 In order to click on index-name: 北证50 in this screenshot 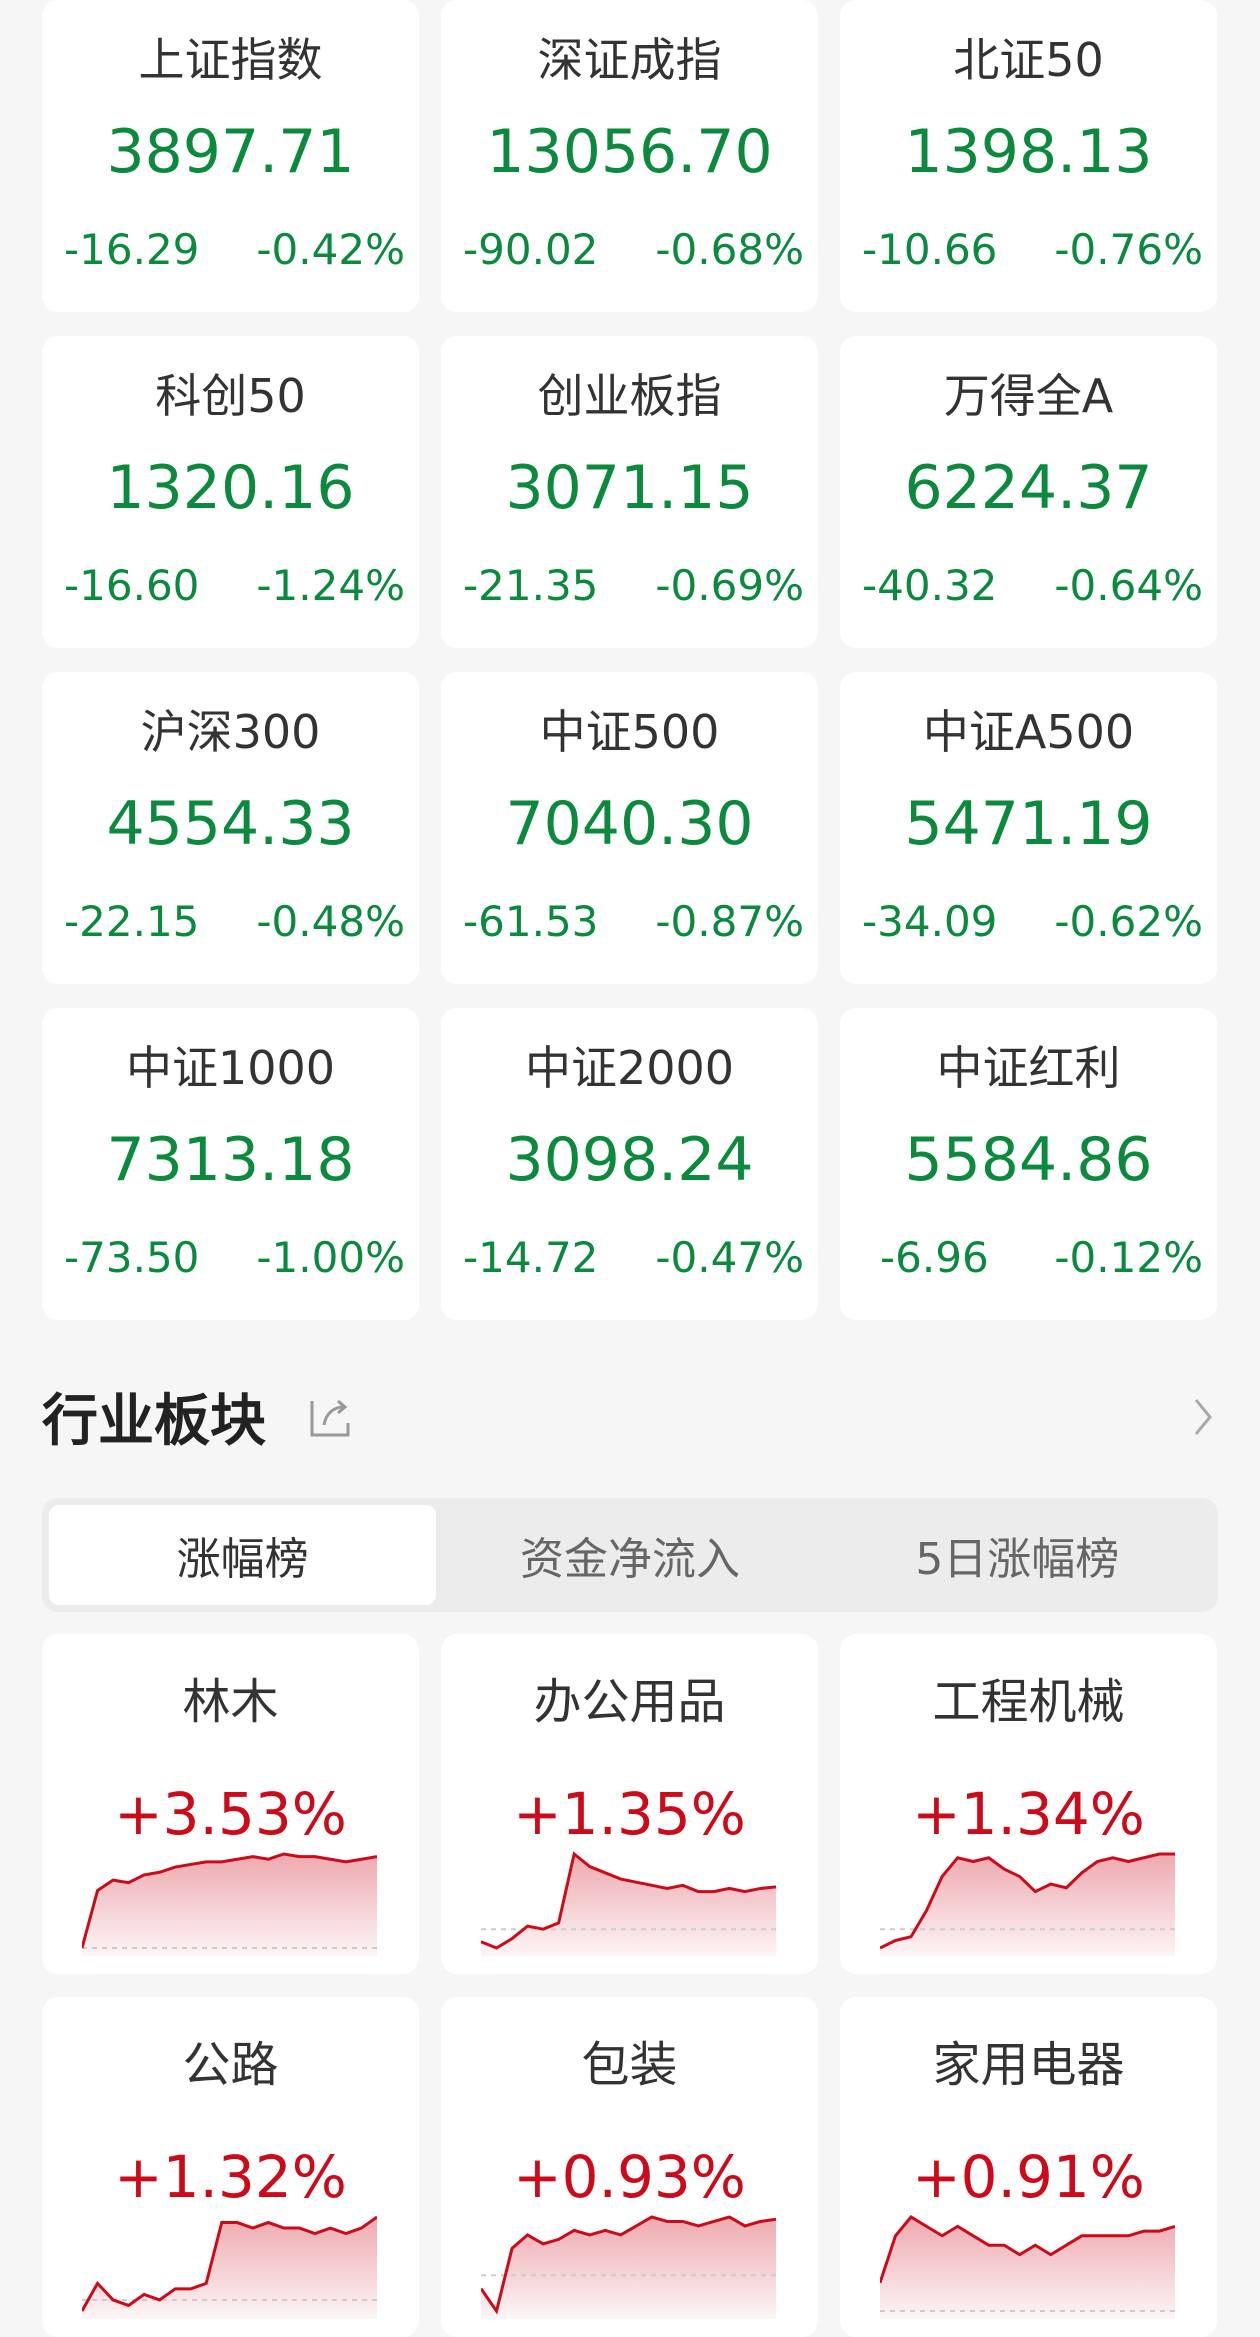, I will do `click(1028, 60)`.